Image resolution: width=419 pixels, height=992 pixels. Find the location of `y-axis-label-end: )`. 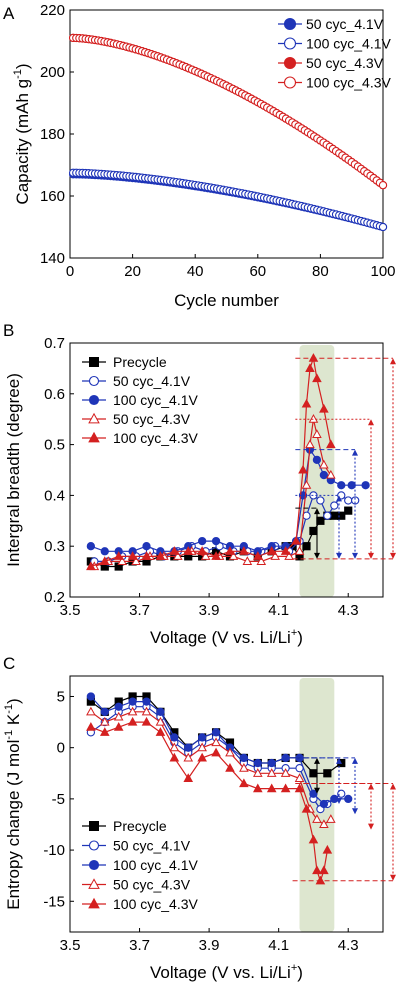

y-axis-label-end: ) is located at coordinates (22, 66).